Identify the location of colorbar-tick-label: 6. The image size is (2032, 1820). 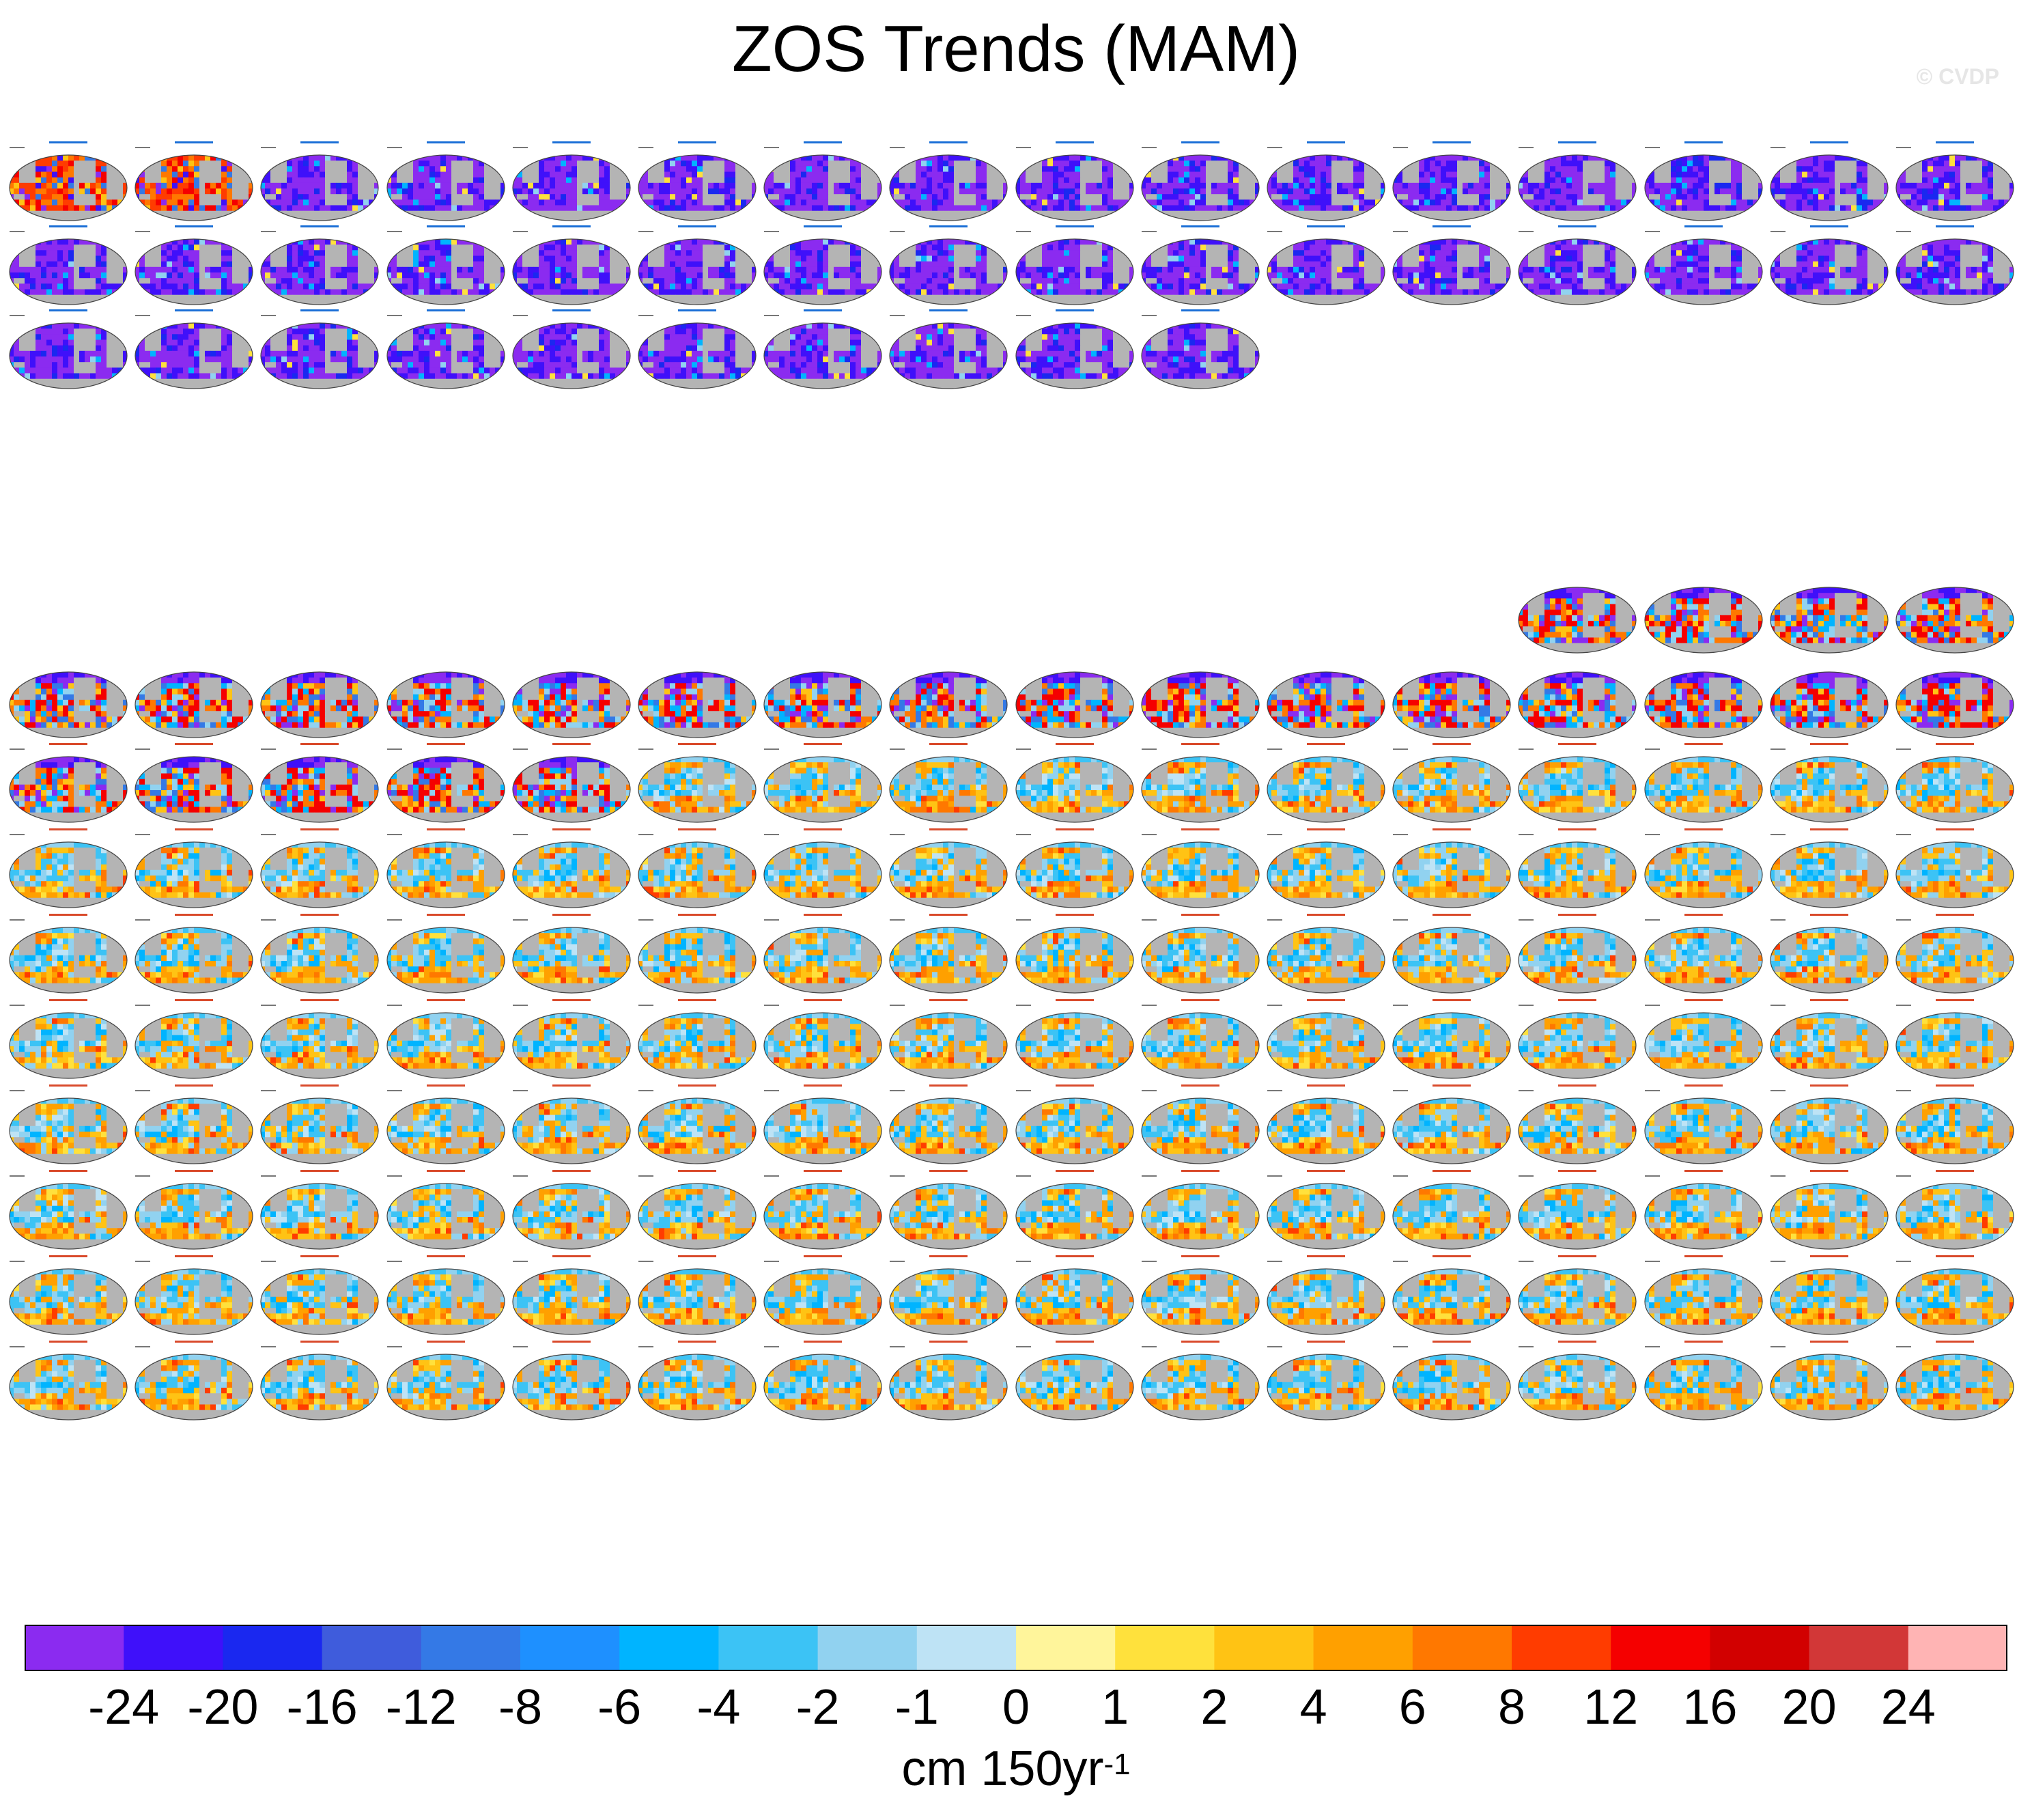
(1412, 1707).